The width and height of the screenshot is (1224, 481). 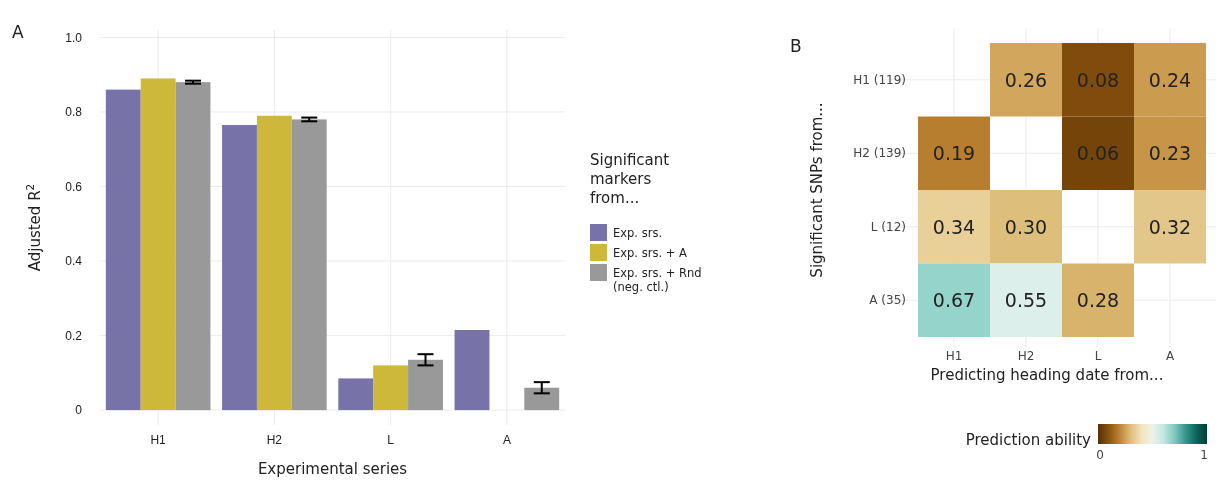 I want to click on data-label: 0.32, so click(x=1170, y=226).